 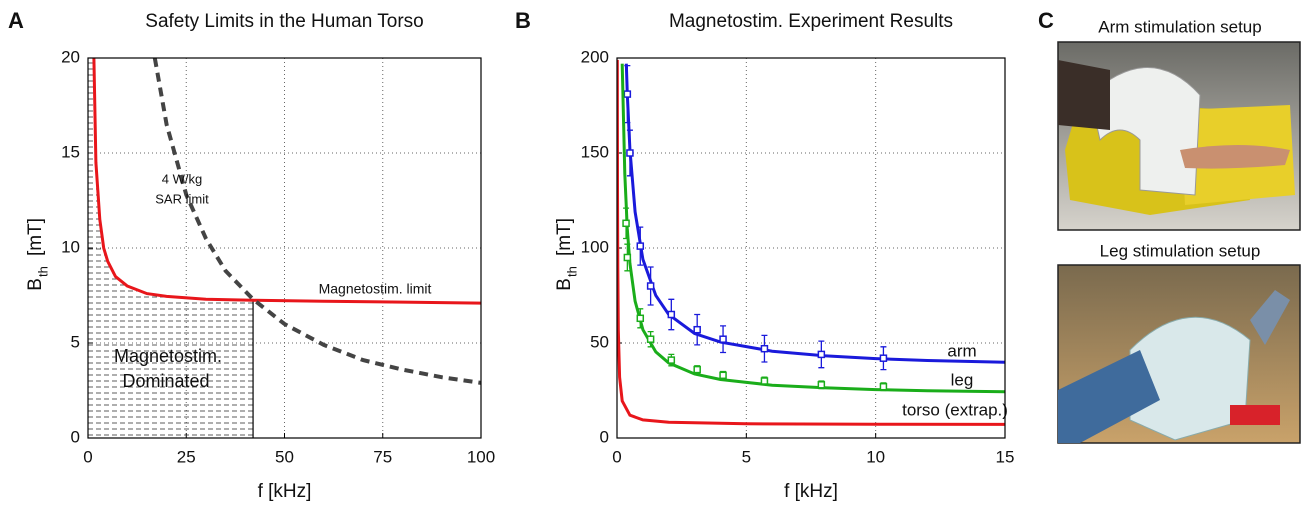 What do you see at coordinates (16, 20) in the screenshot?
I see `panel-letter: A` at bounding box center [16, 20].